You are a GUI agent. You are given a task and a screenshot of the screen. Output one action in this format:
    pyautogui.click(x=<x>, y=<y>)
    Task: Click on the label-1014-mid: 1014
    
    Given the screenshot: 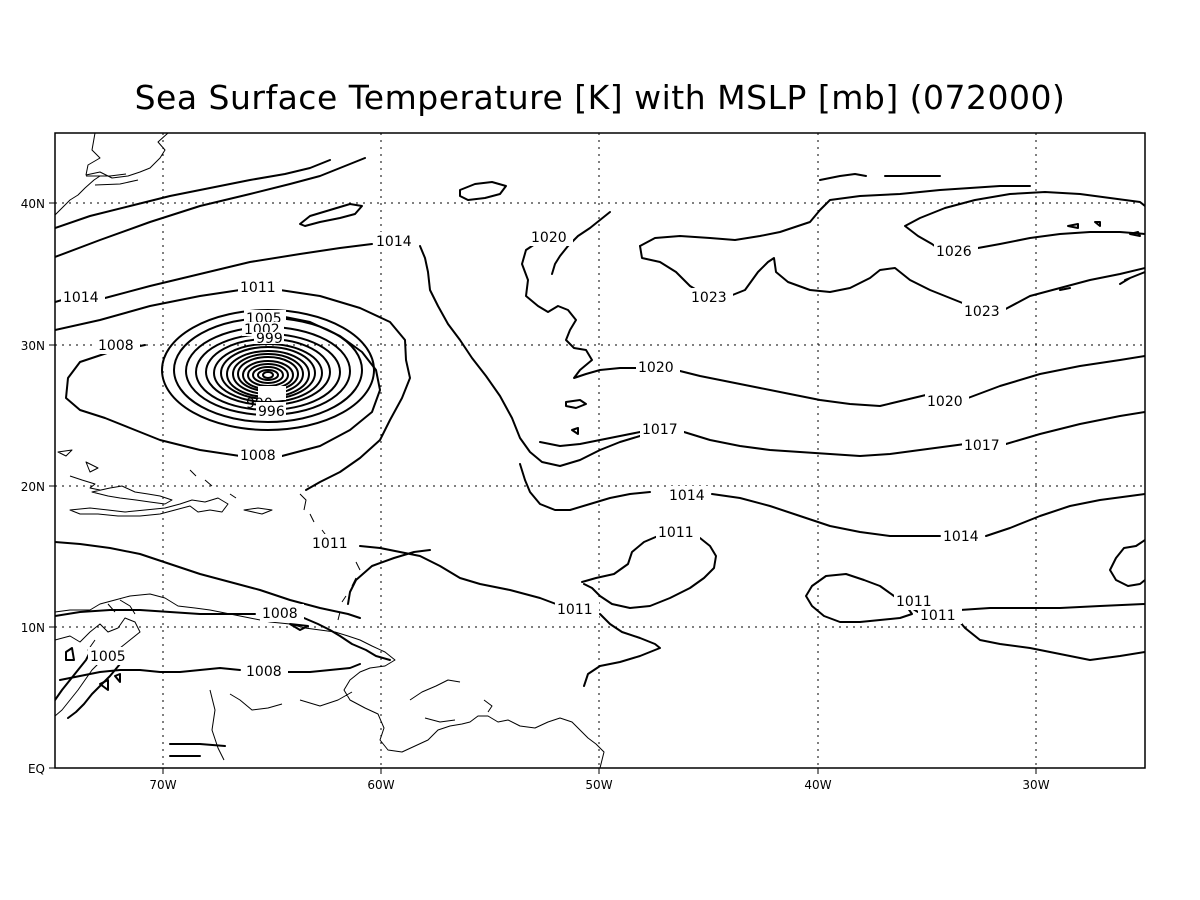 What is the action you would take?
    pyautogui.click(x=687, y=496)
    